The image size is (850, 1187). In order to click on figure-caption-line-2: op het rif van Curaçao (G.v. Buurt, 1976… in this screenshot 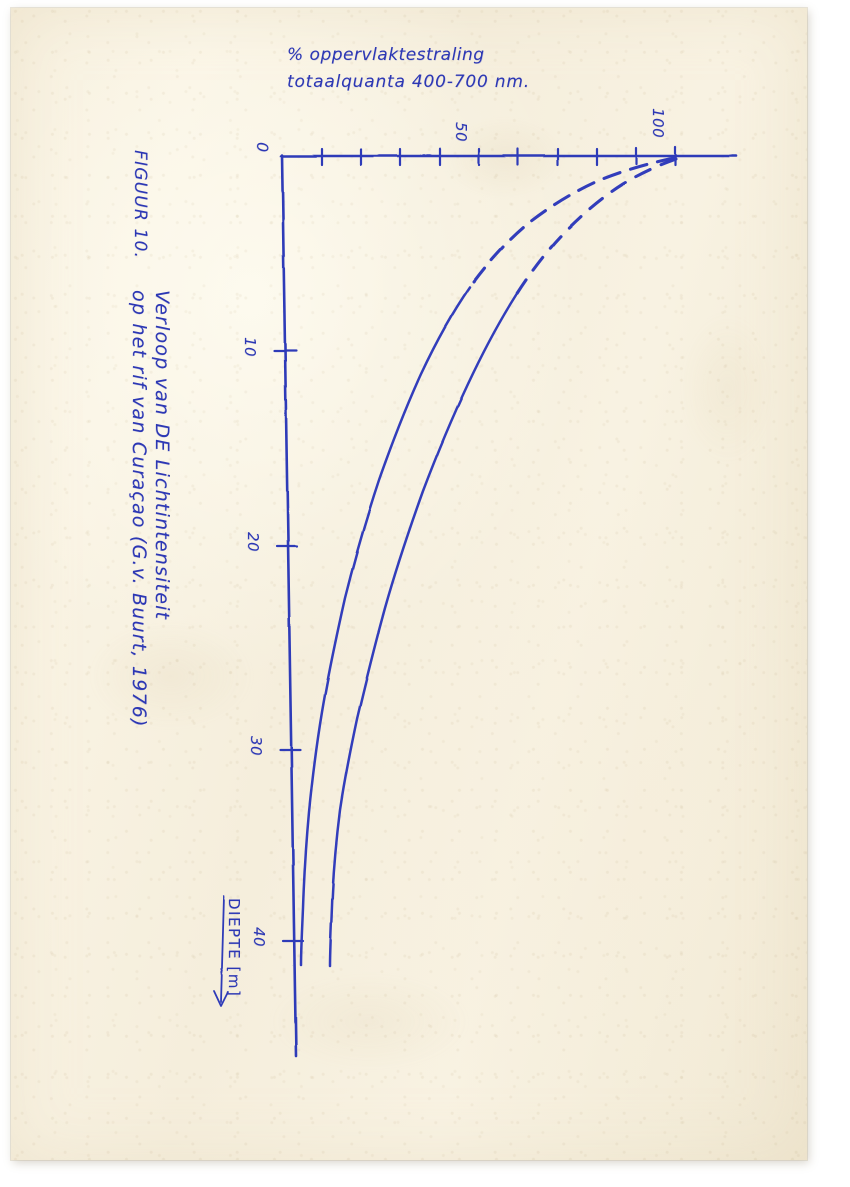, I will do `click(139, 509)`.